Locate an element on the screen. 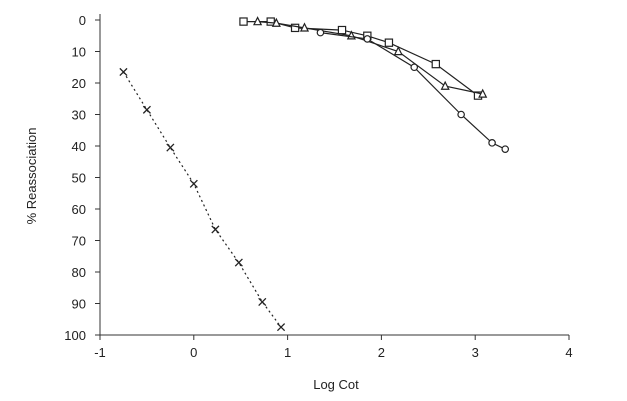 Image resolution: width=627 pixels, height=401 pixels. y-tick-label: 90 is located at coordinates (79, 304).